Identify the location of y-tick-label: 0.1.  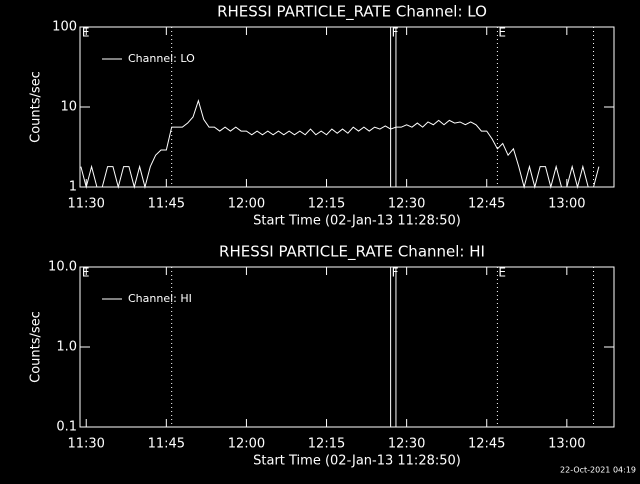
(66, 427).